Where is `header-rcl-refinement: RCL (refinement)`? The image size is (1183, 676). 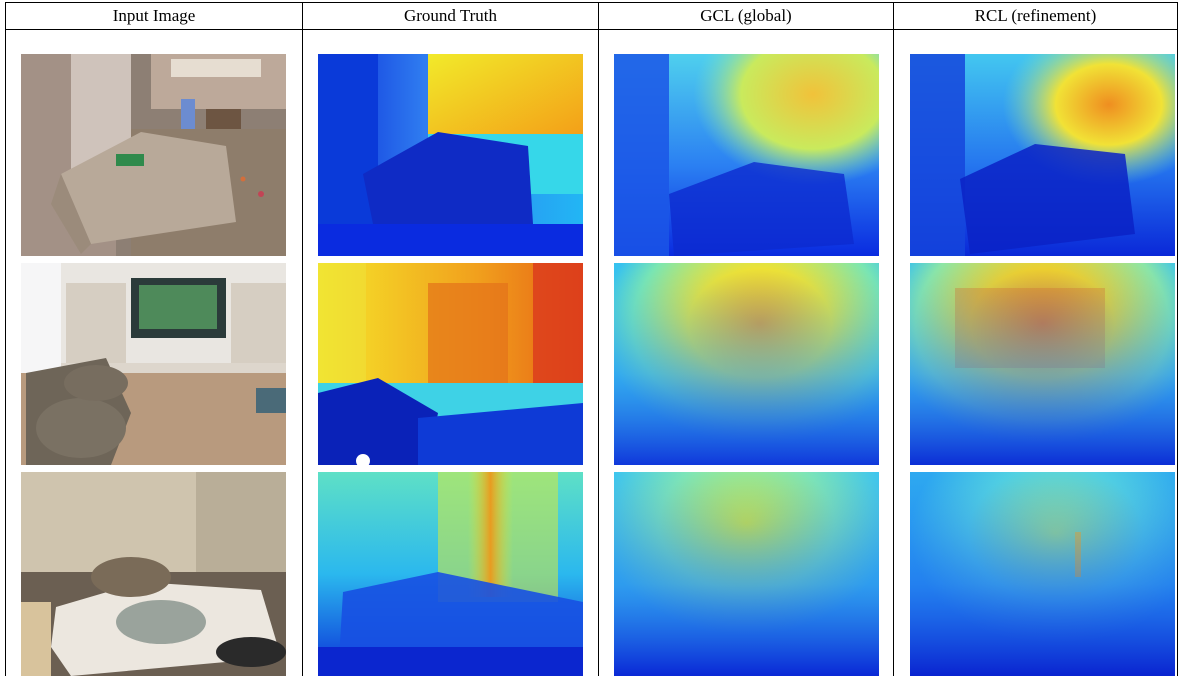 header-rcl-refinement: RCL (refinement) is located at coordinates (1035, 15).